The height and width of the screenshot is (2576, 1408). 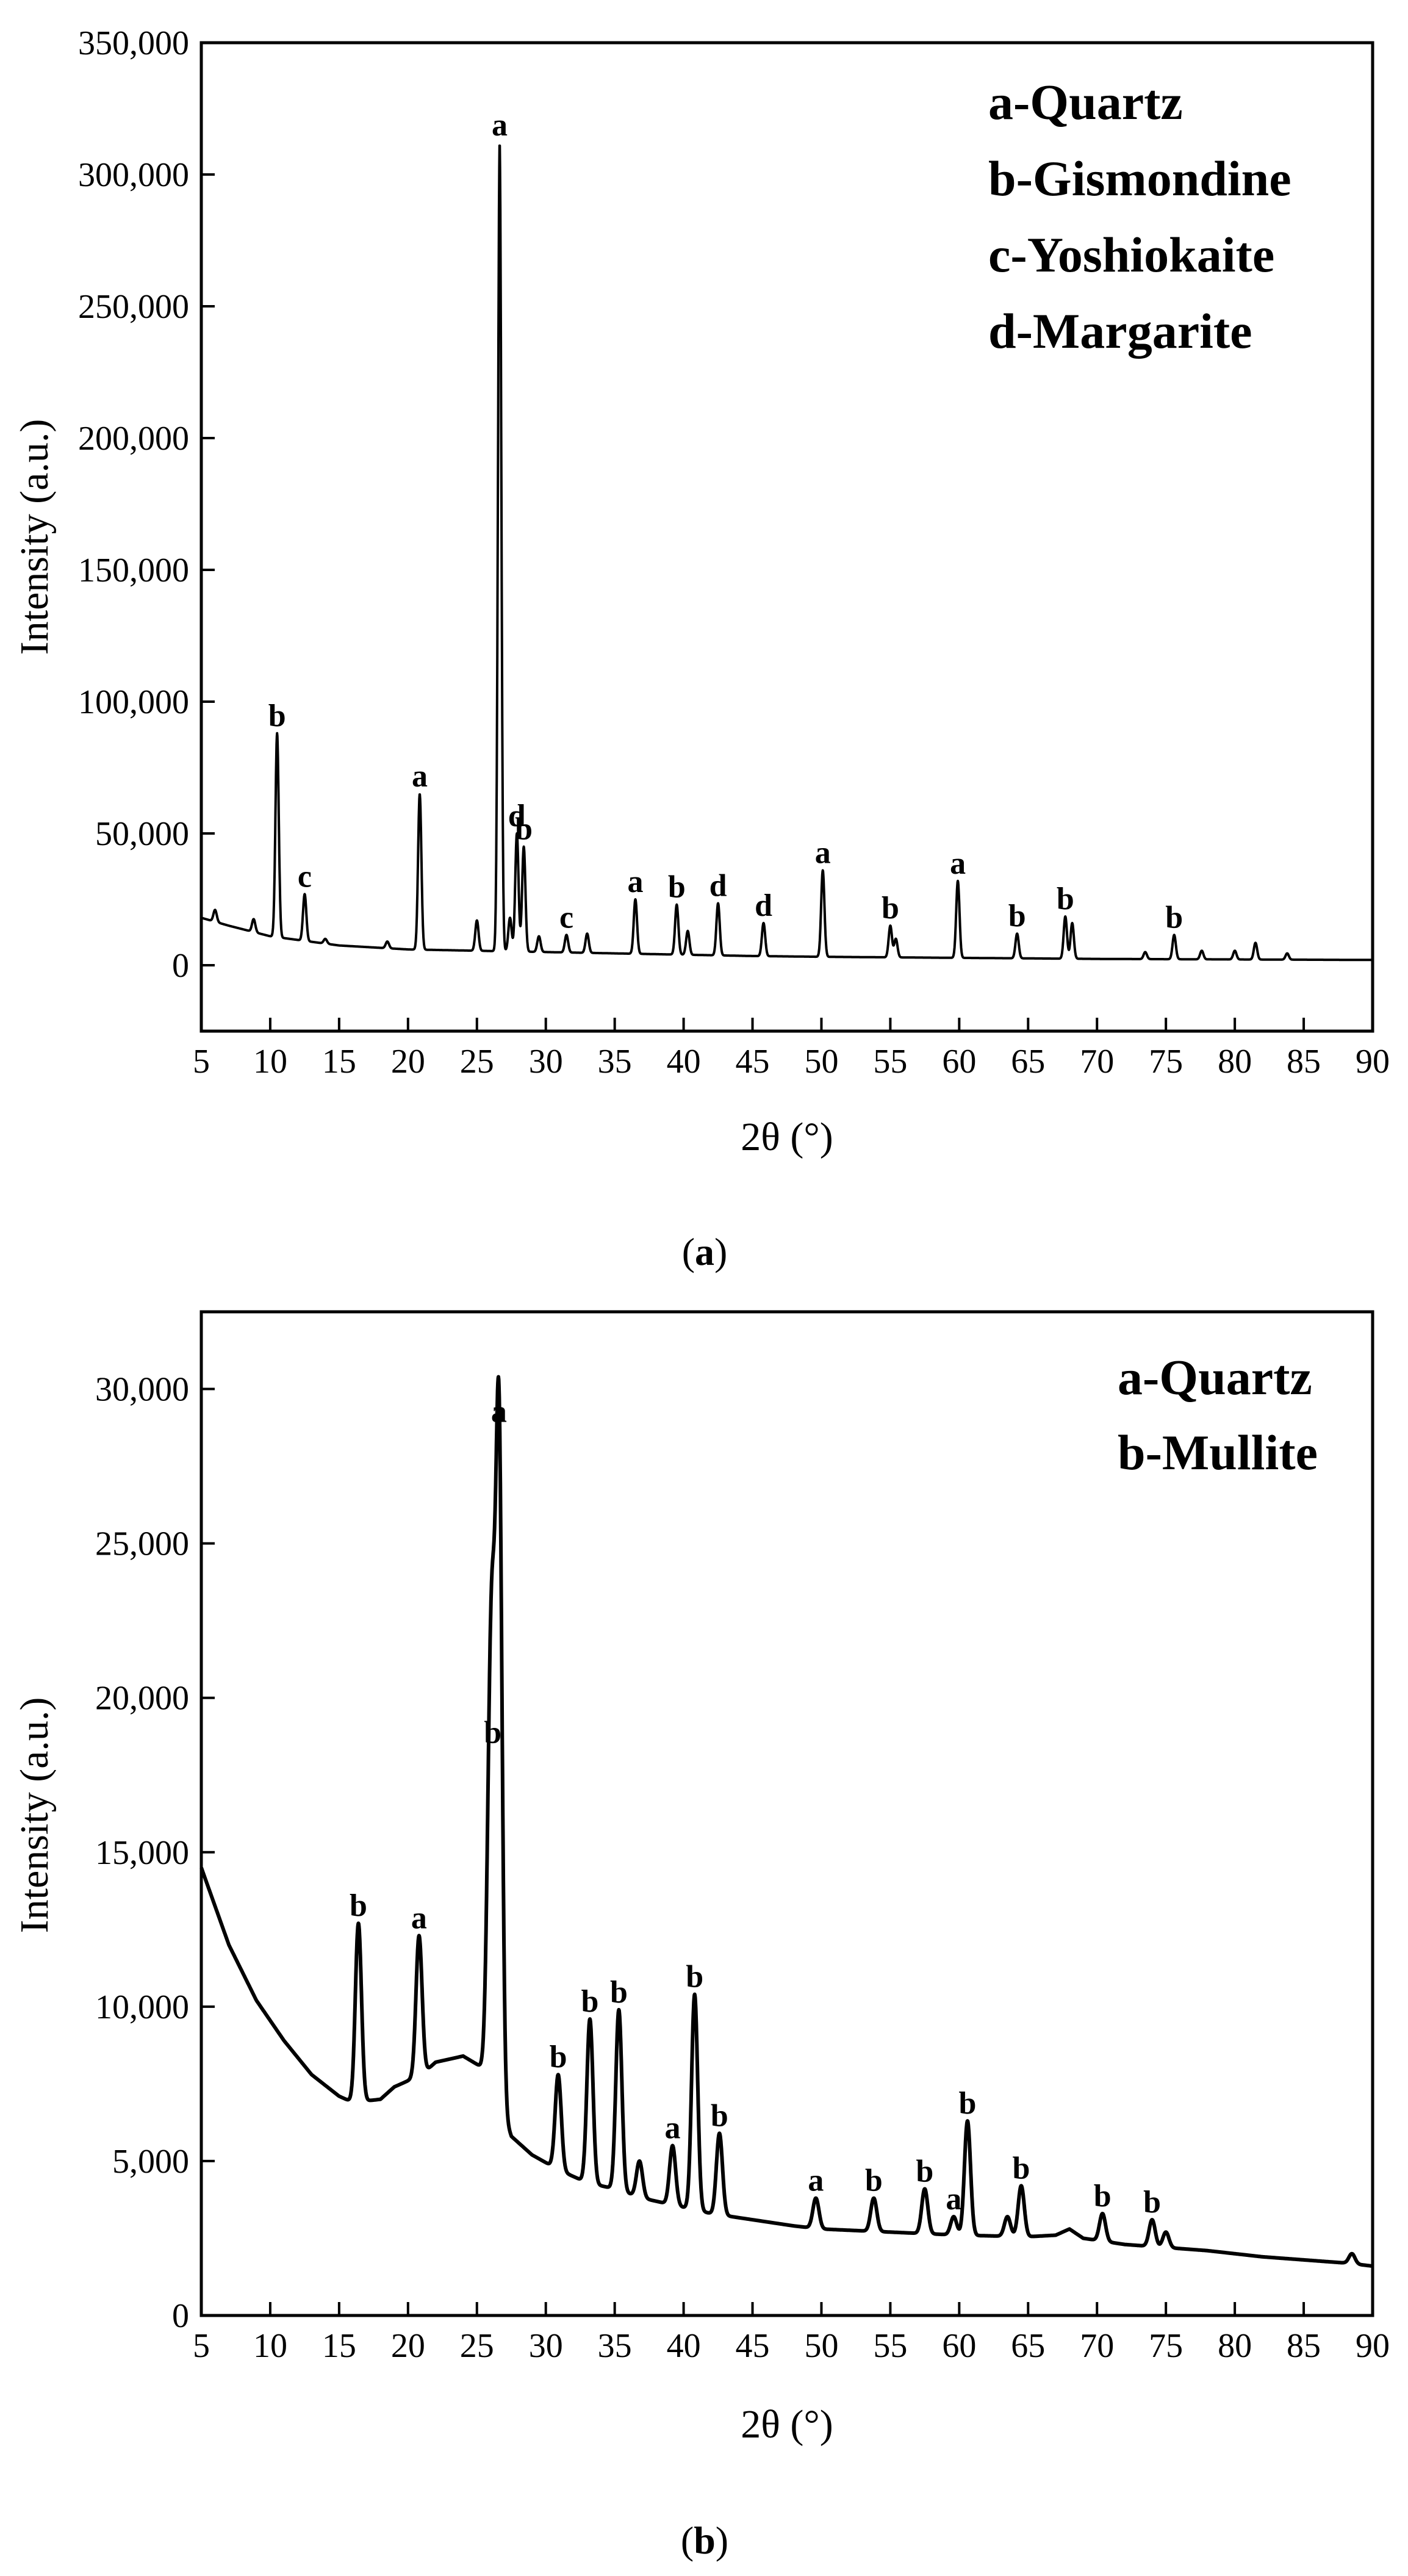 I want to click on y-axis: 0 5,000 10,000 15,000 20,000 25,000 30,000, so click(x=155, y=1853).